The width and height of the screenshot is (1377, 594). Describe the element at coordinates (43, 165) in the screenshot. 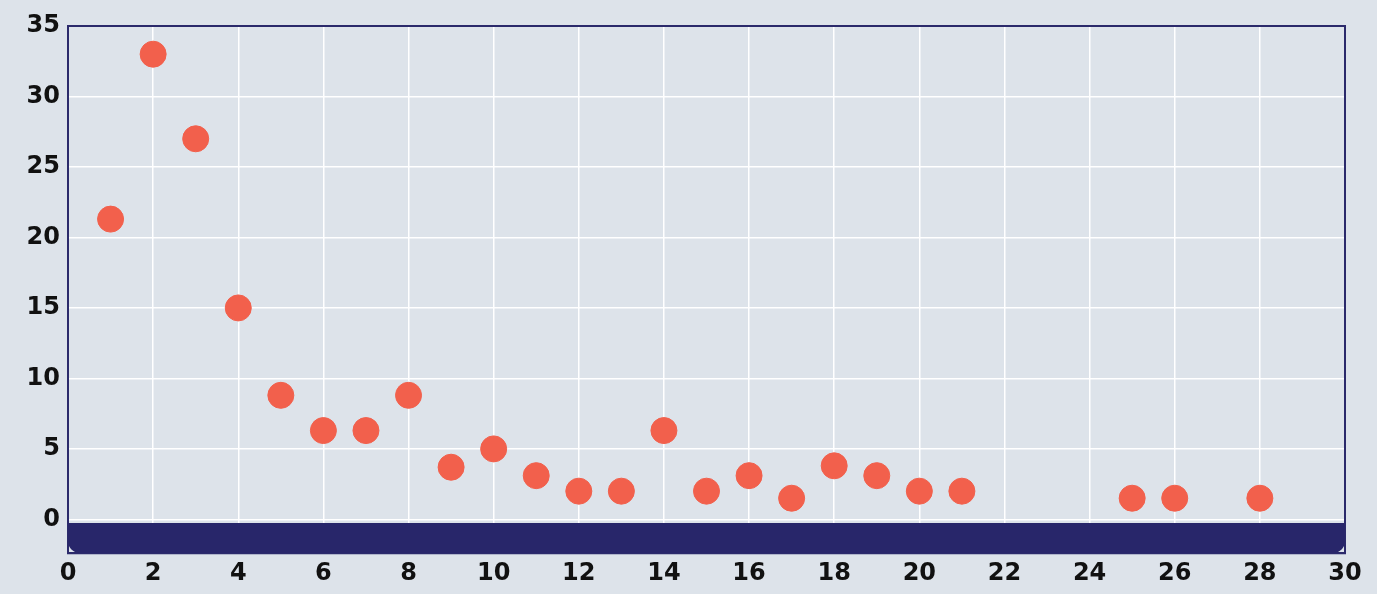

I see `y-tick-label: 25` at that location.